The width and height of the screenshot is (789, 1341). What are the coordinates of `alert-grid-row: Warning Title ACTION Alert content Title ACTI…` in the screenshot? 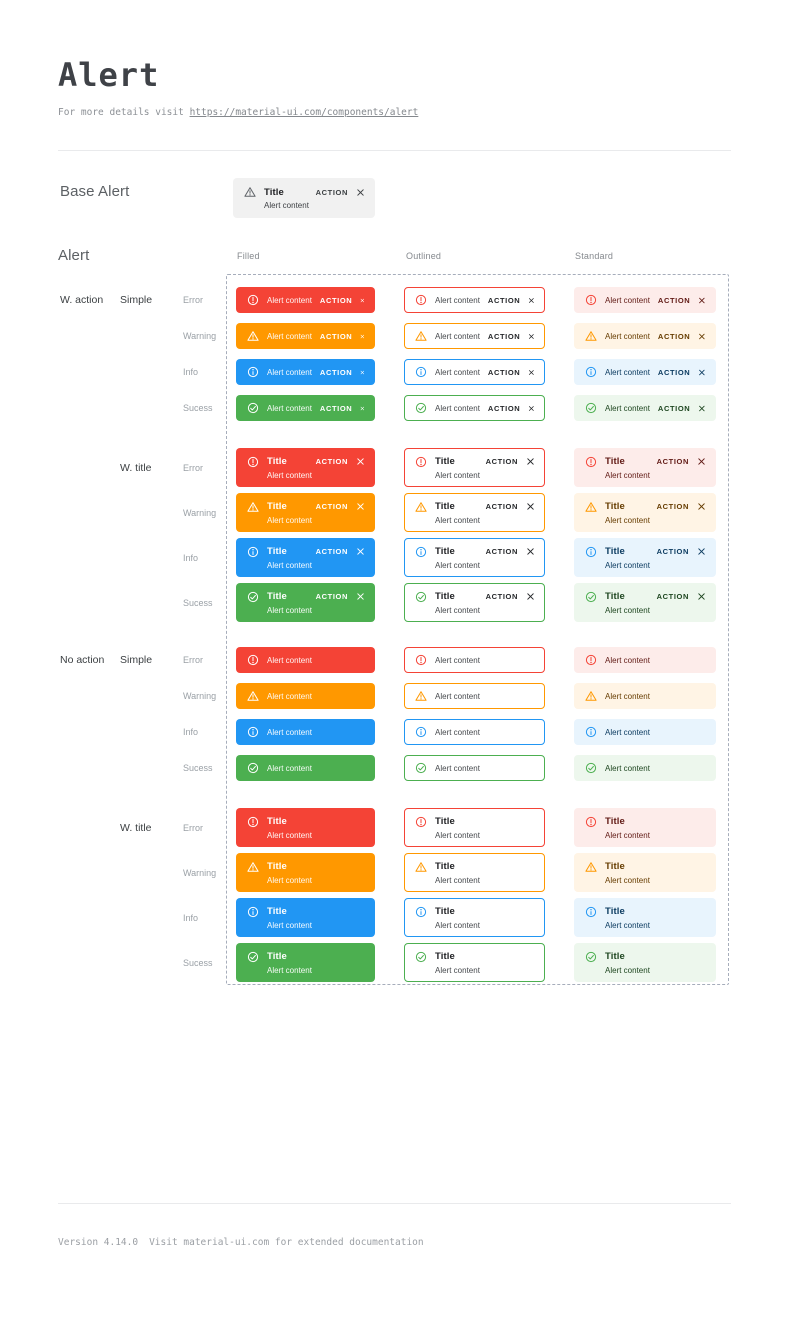 It's located at (394, 512).